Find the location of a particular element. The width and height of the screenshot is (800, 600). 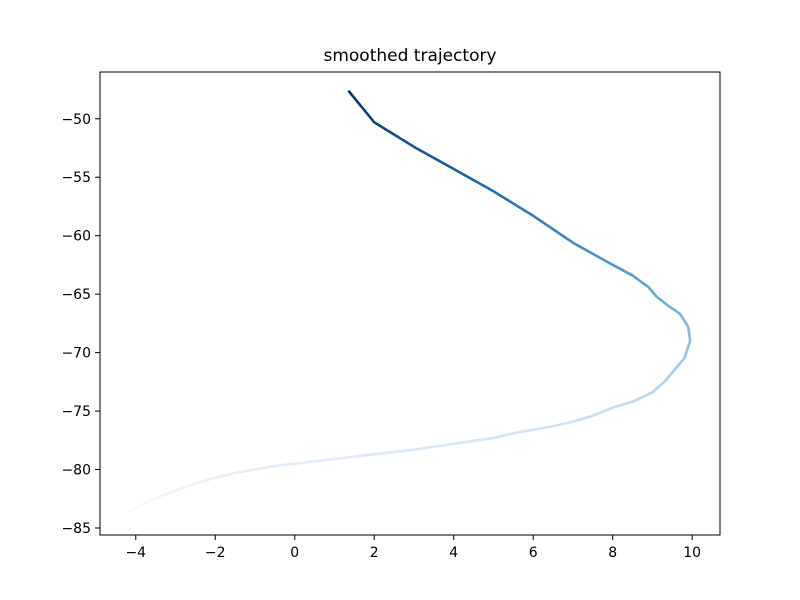

y-tick-label: −60 is located at coordinates (76, 237).